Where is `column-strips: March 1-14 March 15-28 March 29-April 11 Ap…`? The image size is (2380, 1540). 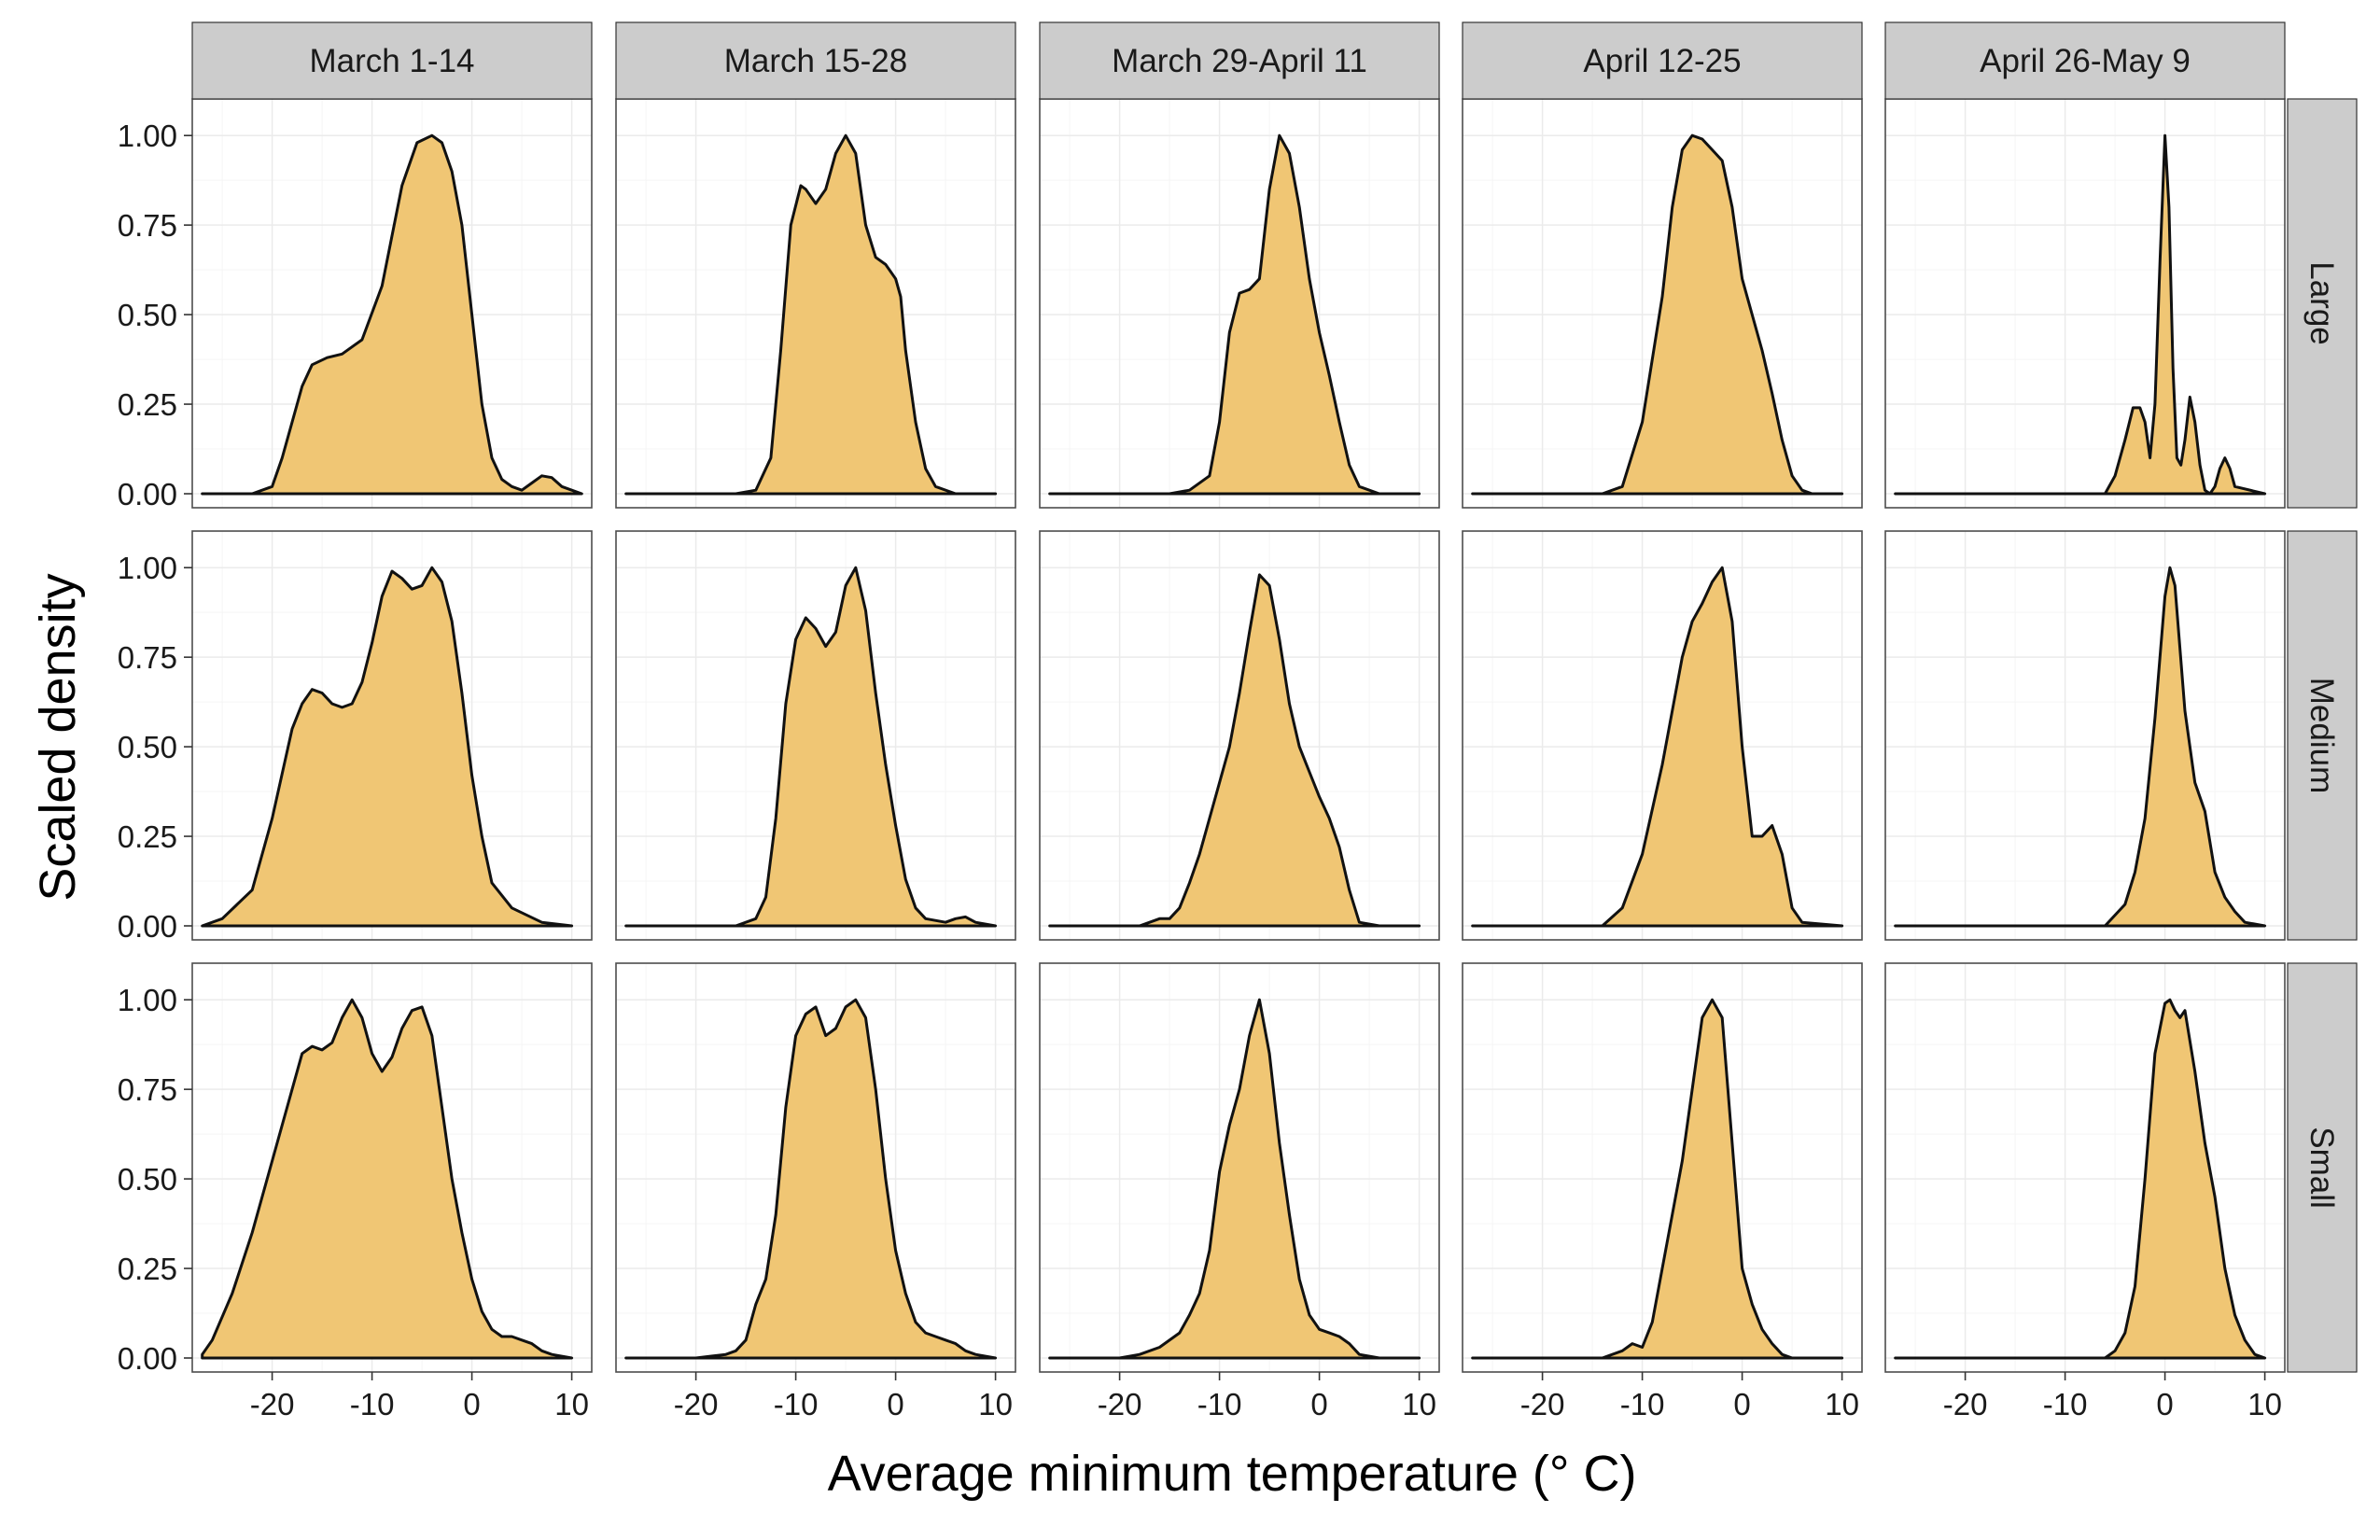
column-strips: March 1-14 March 15-28 March 29-April 11 Ap… is located at coordinates (1238, 60).